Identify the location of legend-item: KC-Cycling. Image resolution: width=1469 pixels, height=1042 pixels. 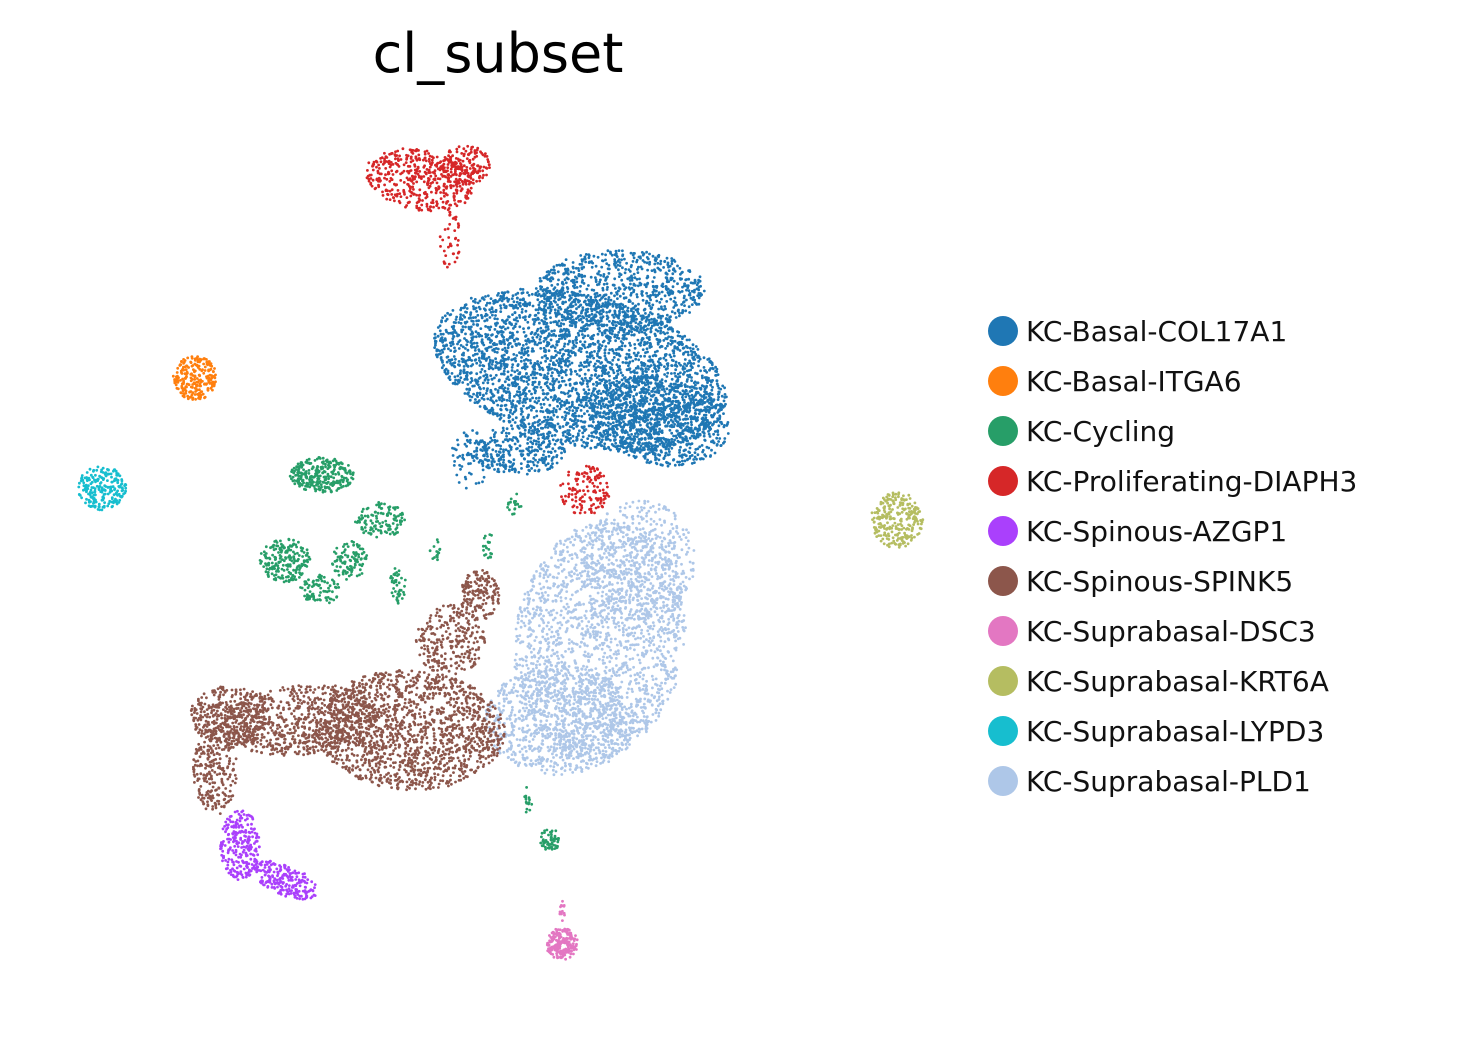
(1172, 431).